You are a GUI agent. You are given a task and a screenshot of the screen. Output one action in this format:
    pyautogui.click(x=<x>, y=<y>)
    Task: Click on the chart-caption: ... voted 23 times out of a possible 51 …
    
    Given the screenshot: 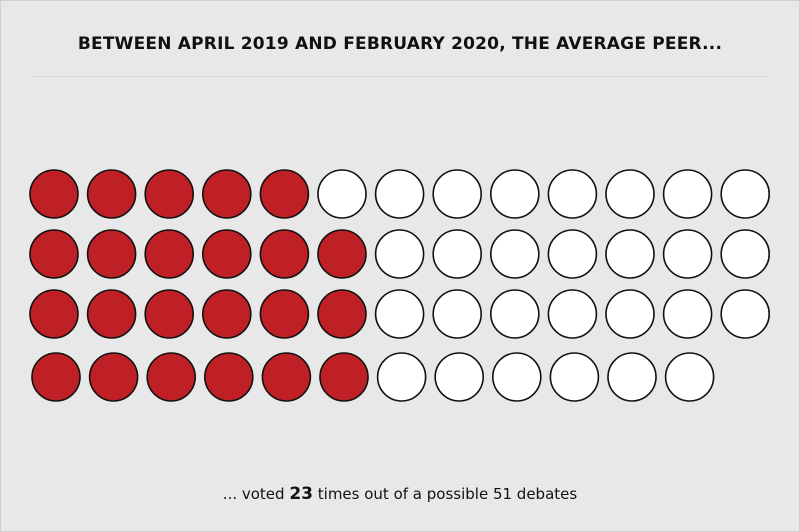 What is the action you would take?
    pyautogui.click(x=400, y=494)
    